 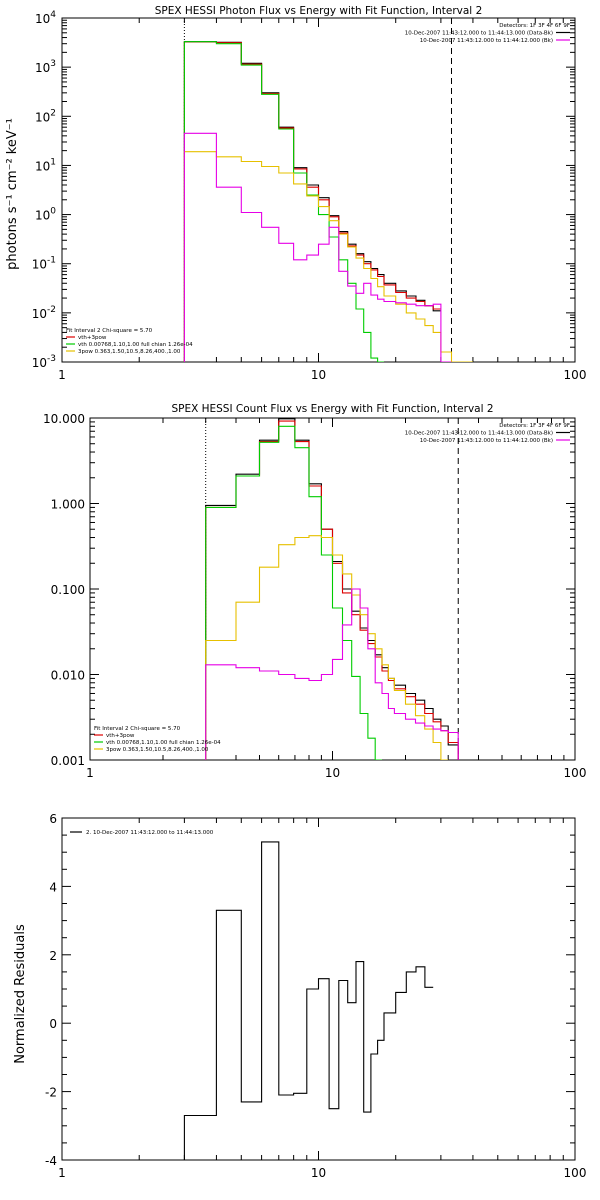 What do you see at coordinates (44, 264) in the screenshot?
I see `y-tick-label: 10⁻¹` at bounding box center [44, 264].